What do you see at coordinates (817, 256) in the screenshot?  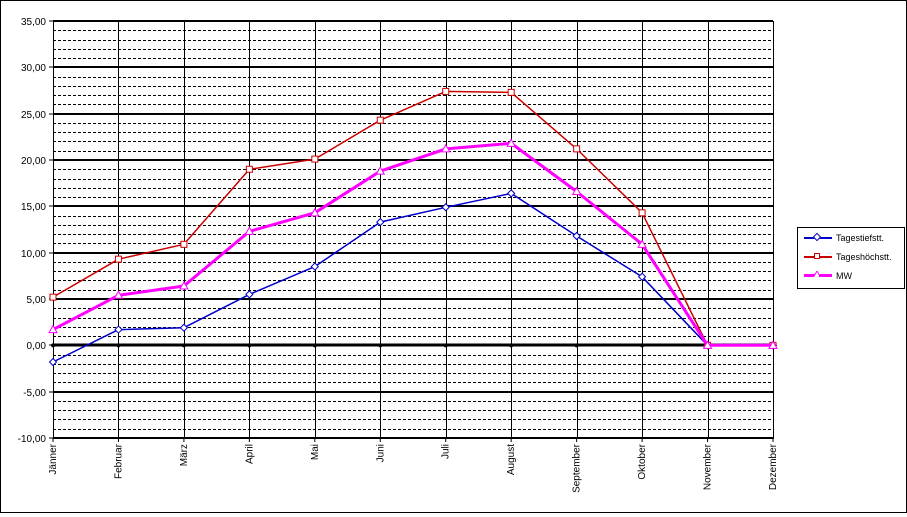 I see `square-marker-icon` at bounding box center [817, 256].